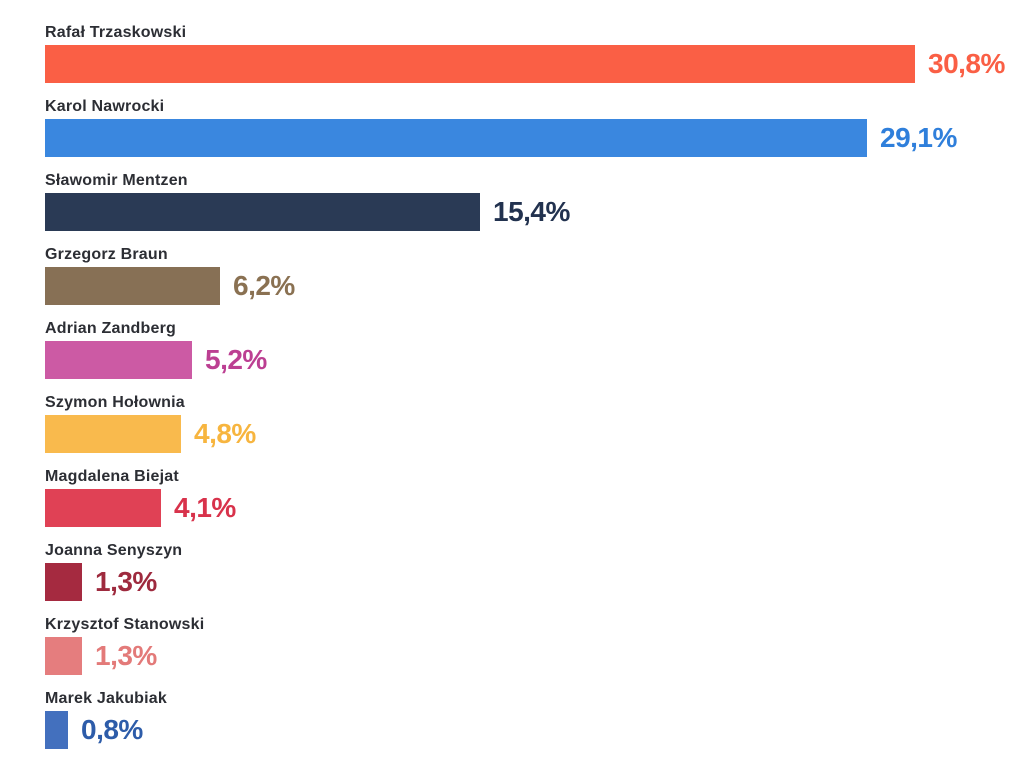 The height and width of the screenshot is (780, 1032). Describe the element at coordinates (264, 285) in the screenshot. I see `value-label: 6,2%` at that location.